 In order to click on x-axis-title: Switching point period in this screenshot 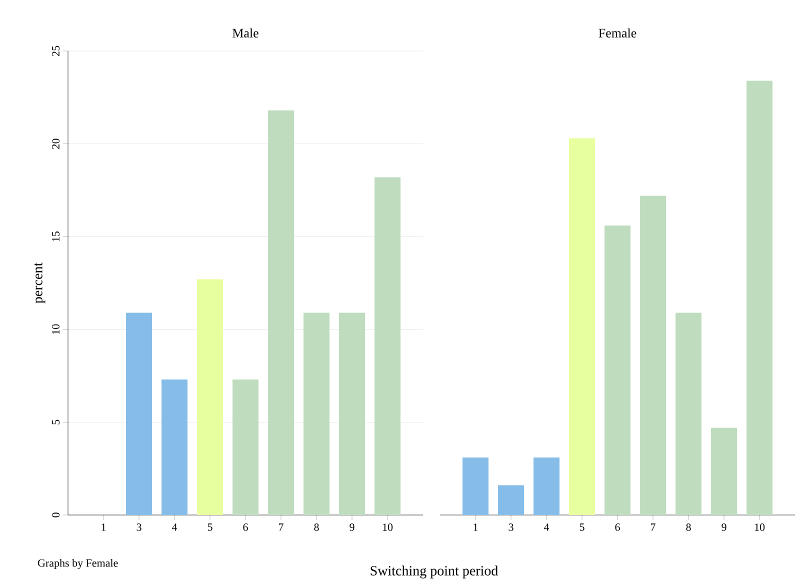, I will do `click(434, 572)`.